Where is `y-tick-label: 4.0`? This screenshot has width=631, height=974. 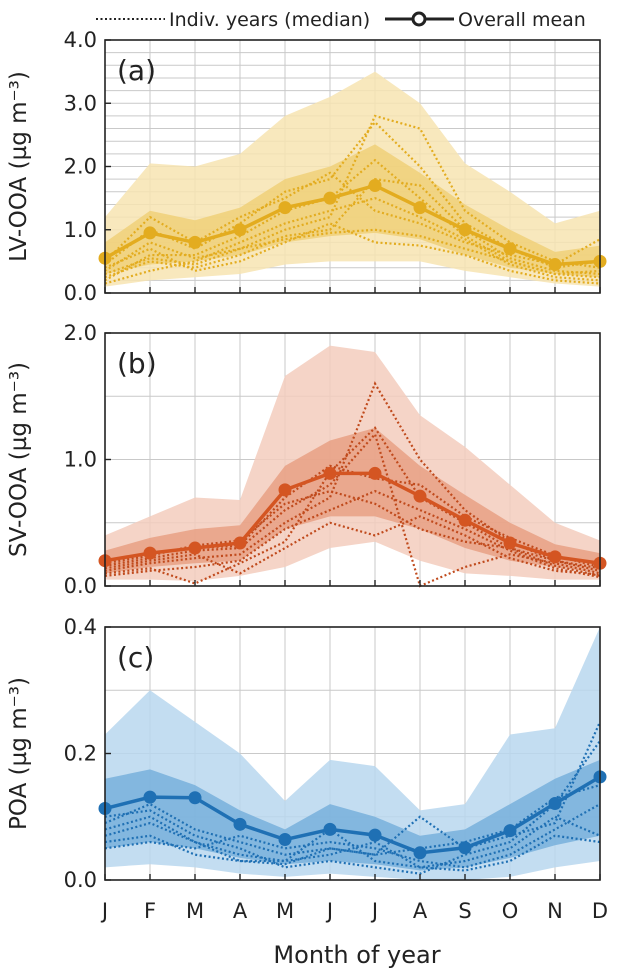 y-tick-label: 4.0 is located at coordinates (80, 40).